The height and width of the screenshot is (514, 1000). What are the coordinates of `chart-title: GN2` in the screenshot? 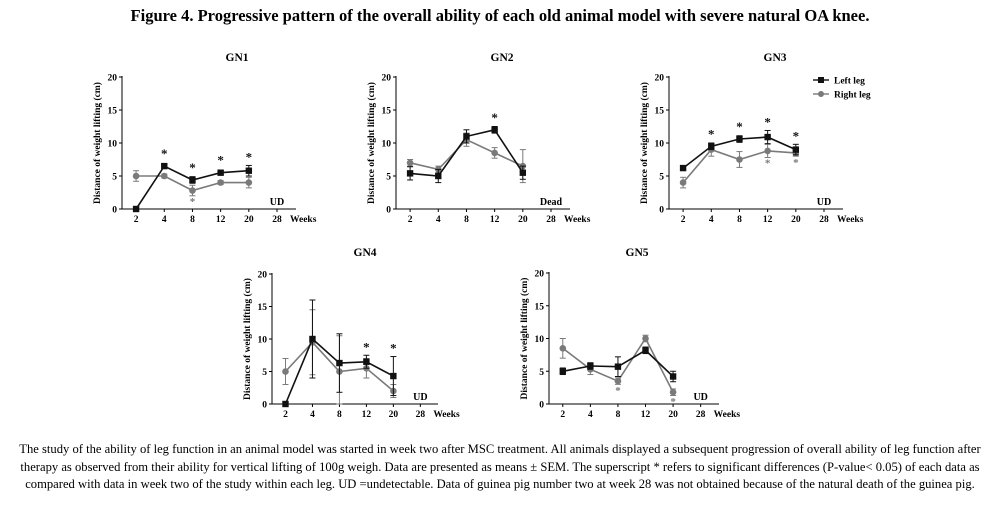 It's located at (502, 58).